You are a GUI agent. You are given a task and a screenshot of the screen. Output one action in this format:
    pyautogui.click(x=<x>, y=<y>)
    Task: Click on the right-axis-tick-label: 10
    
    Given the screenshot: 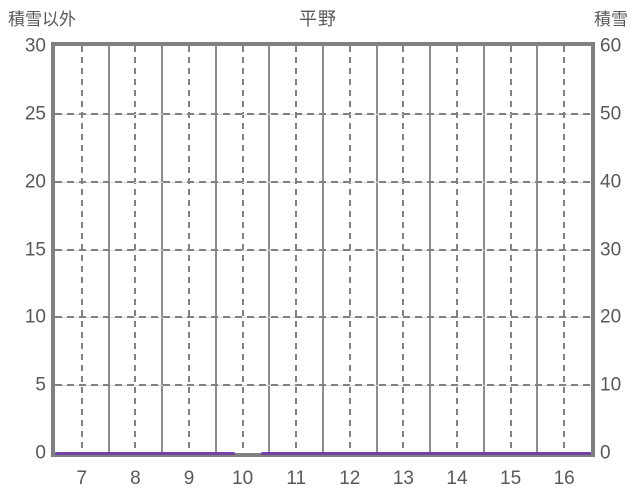 What is the action you would take?
    pyautogui.click(x=611, y=385)
    